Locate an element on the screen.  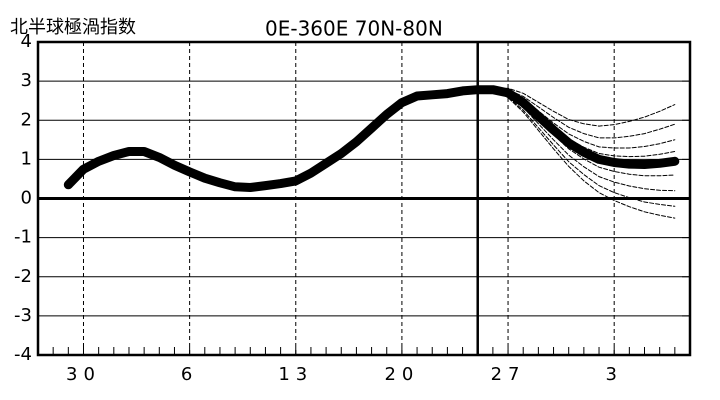
x-tick-label: 20 is located at coordinates (401, 374).